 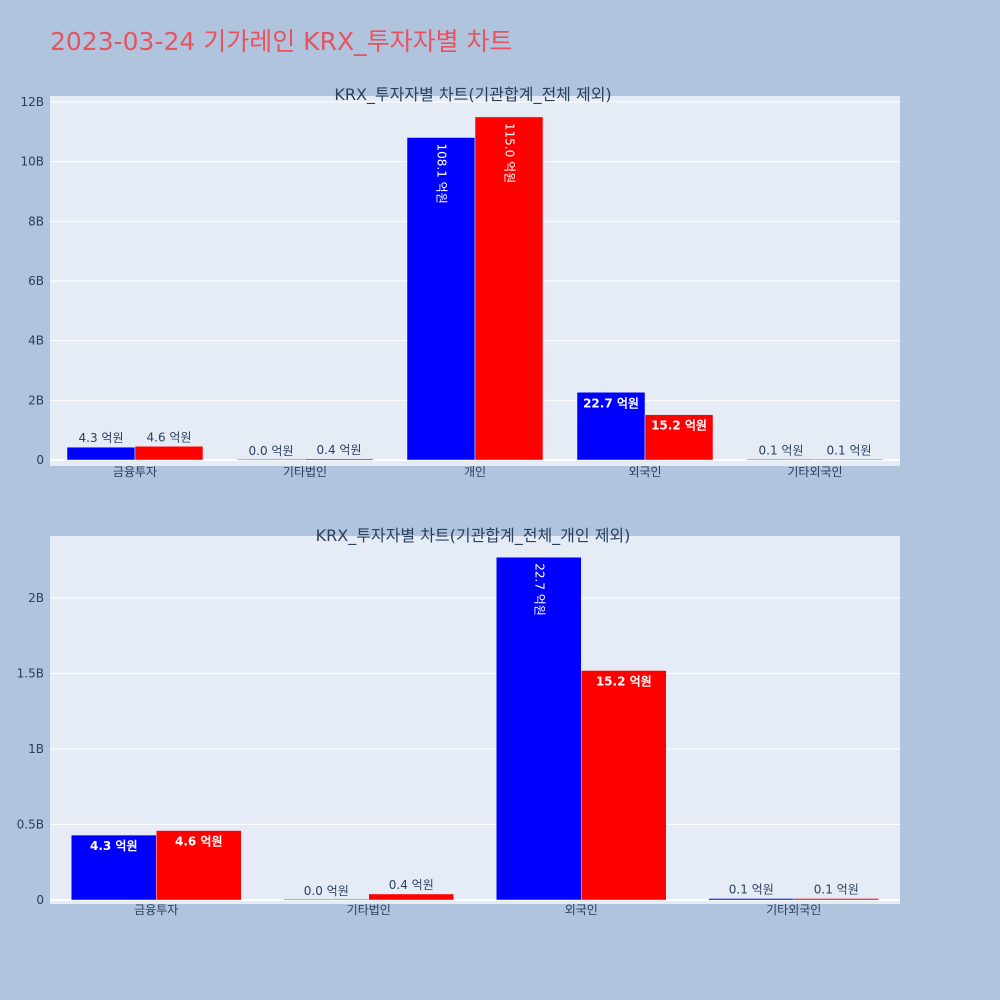 What do you see at coordinates (36, 281) in the screenshot?
I see `y-tick-label: 6B` at bounding box center [36, 281].